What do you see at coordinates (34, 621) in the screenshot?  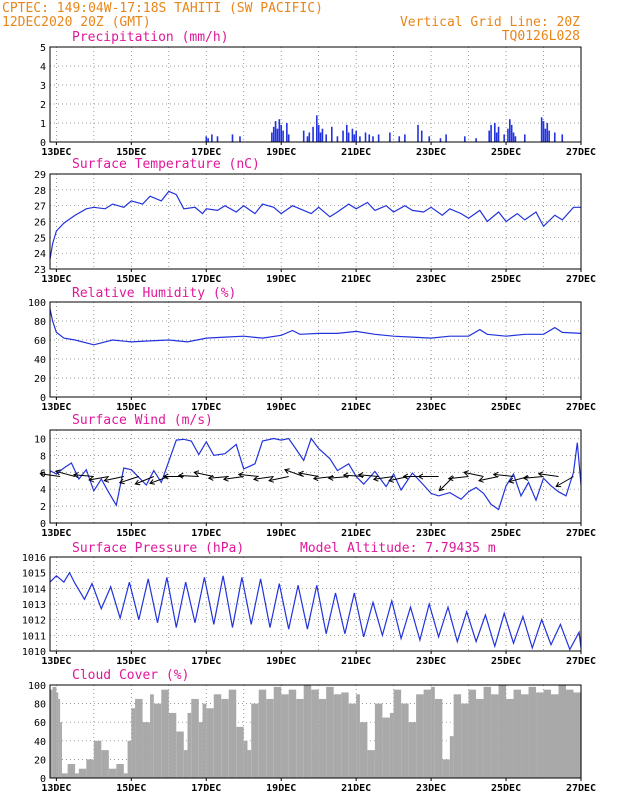 I see `pressure-ytick-label: 1012` at bounding box center [34, 621].